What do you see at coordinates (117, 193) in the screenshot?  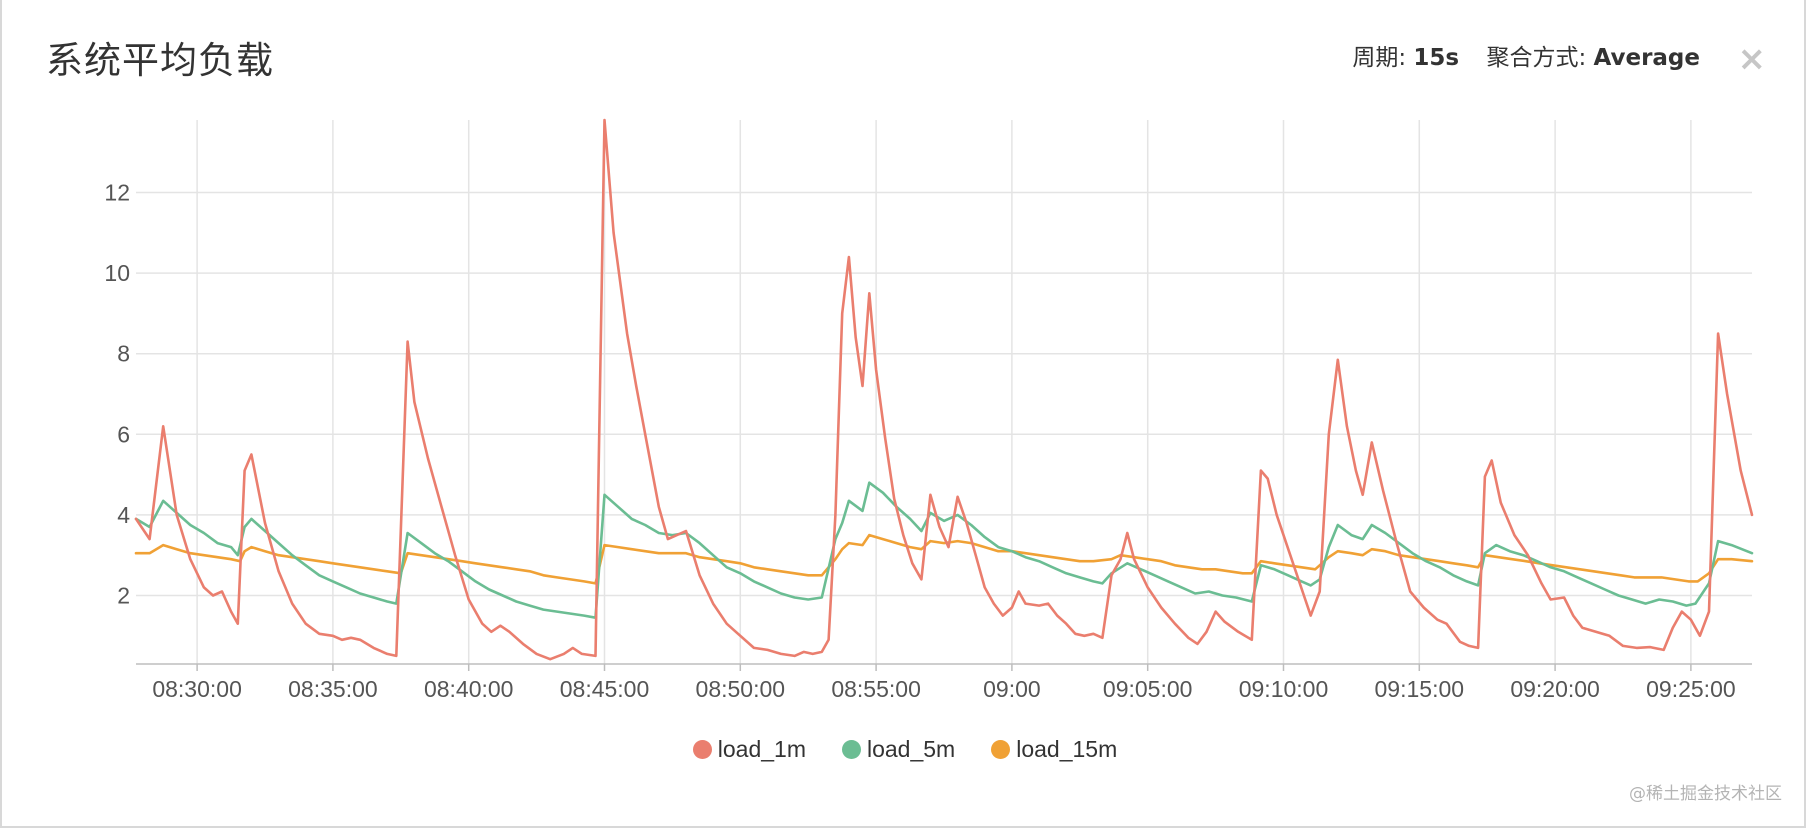 I see `y-tick-label: 12` at bounding box center [117, 193].